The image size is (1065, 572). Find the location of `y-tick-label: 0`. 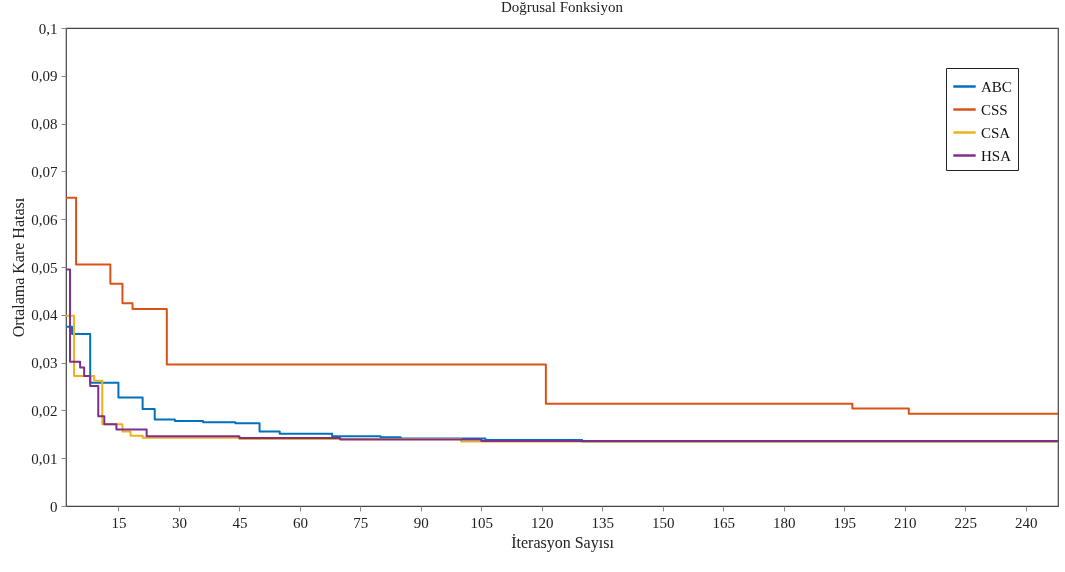

y-tick-label: 0 is located at coordinates (54, 506).